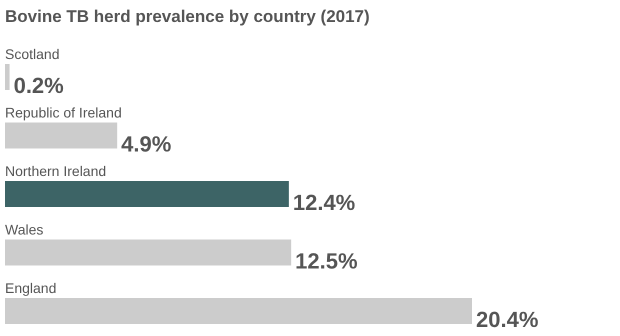 Image resolution: width=620 pixels, height=336 pixels. What do you see at coordinates (30, 288) in the screenshot?
I see `y-tick-label: England` at bounding box center [30, 288].